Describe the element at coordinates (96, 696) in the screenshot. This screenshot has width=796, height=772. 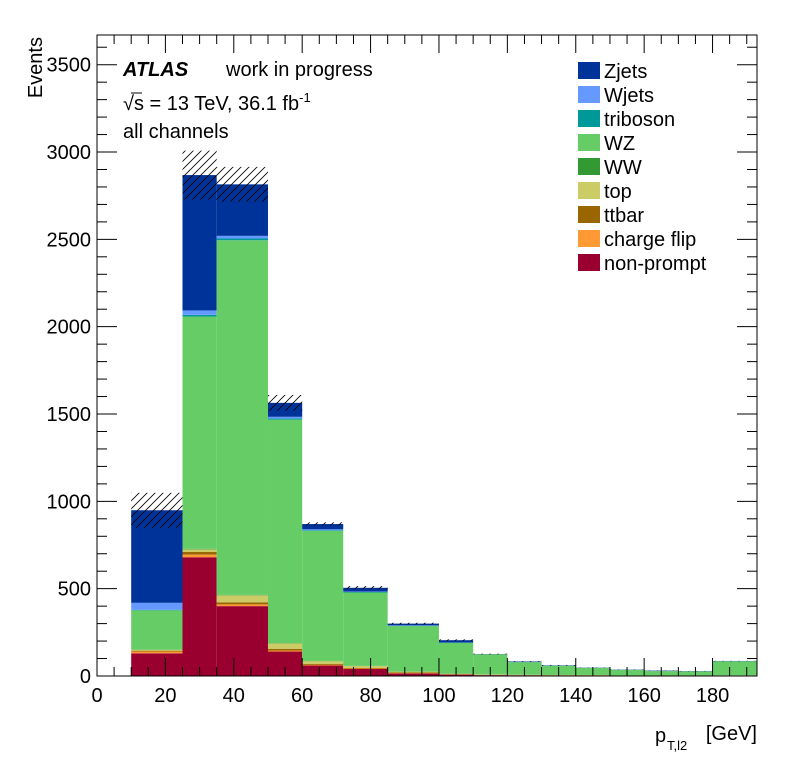
I see `x-tick-label: 0` at that location.